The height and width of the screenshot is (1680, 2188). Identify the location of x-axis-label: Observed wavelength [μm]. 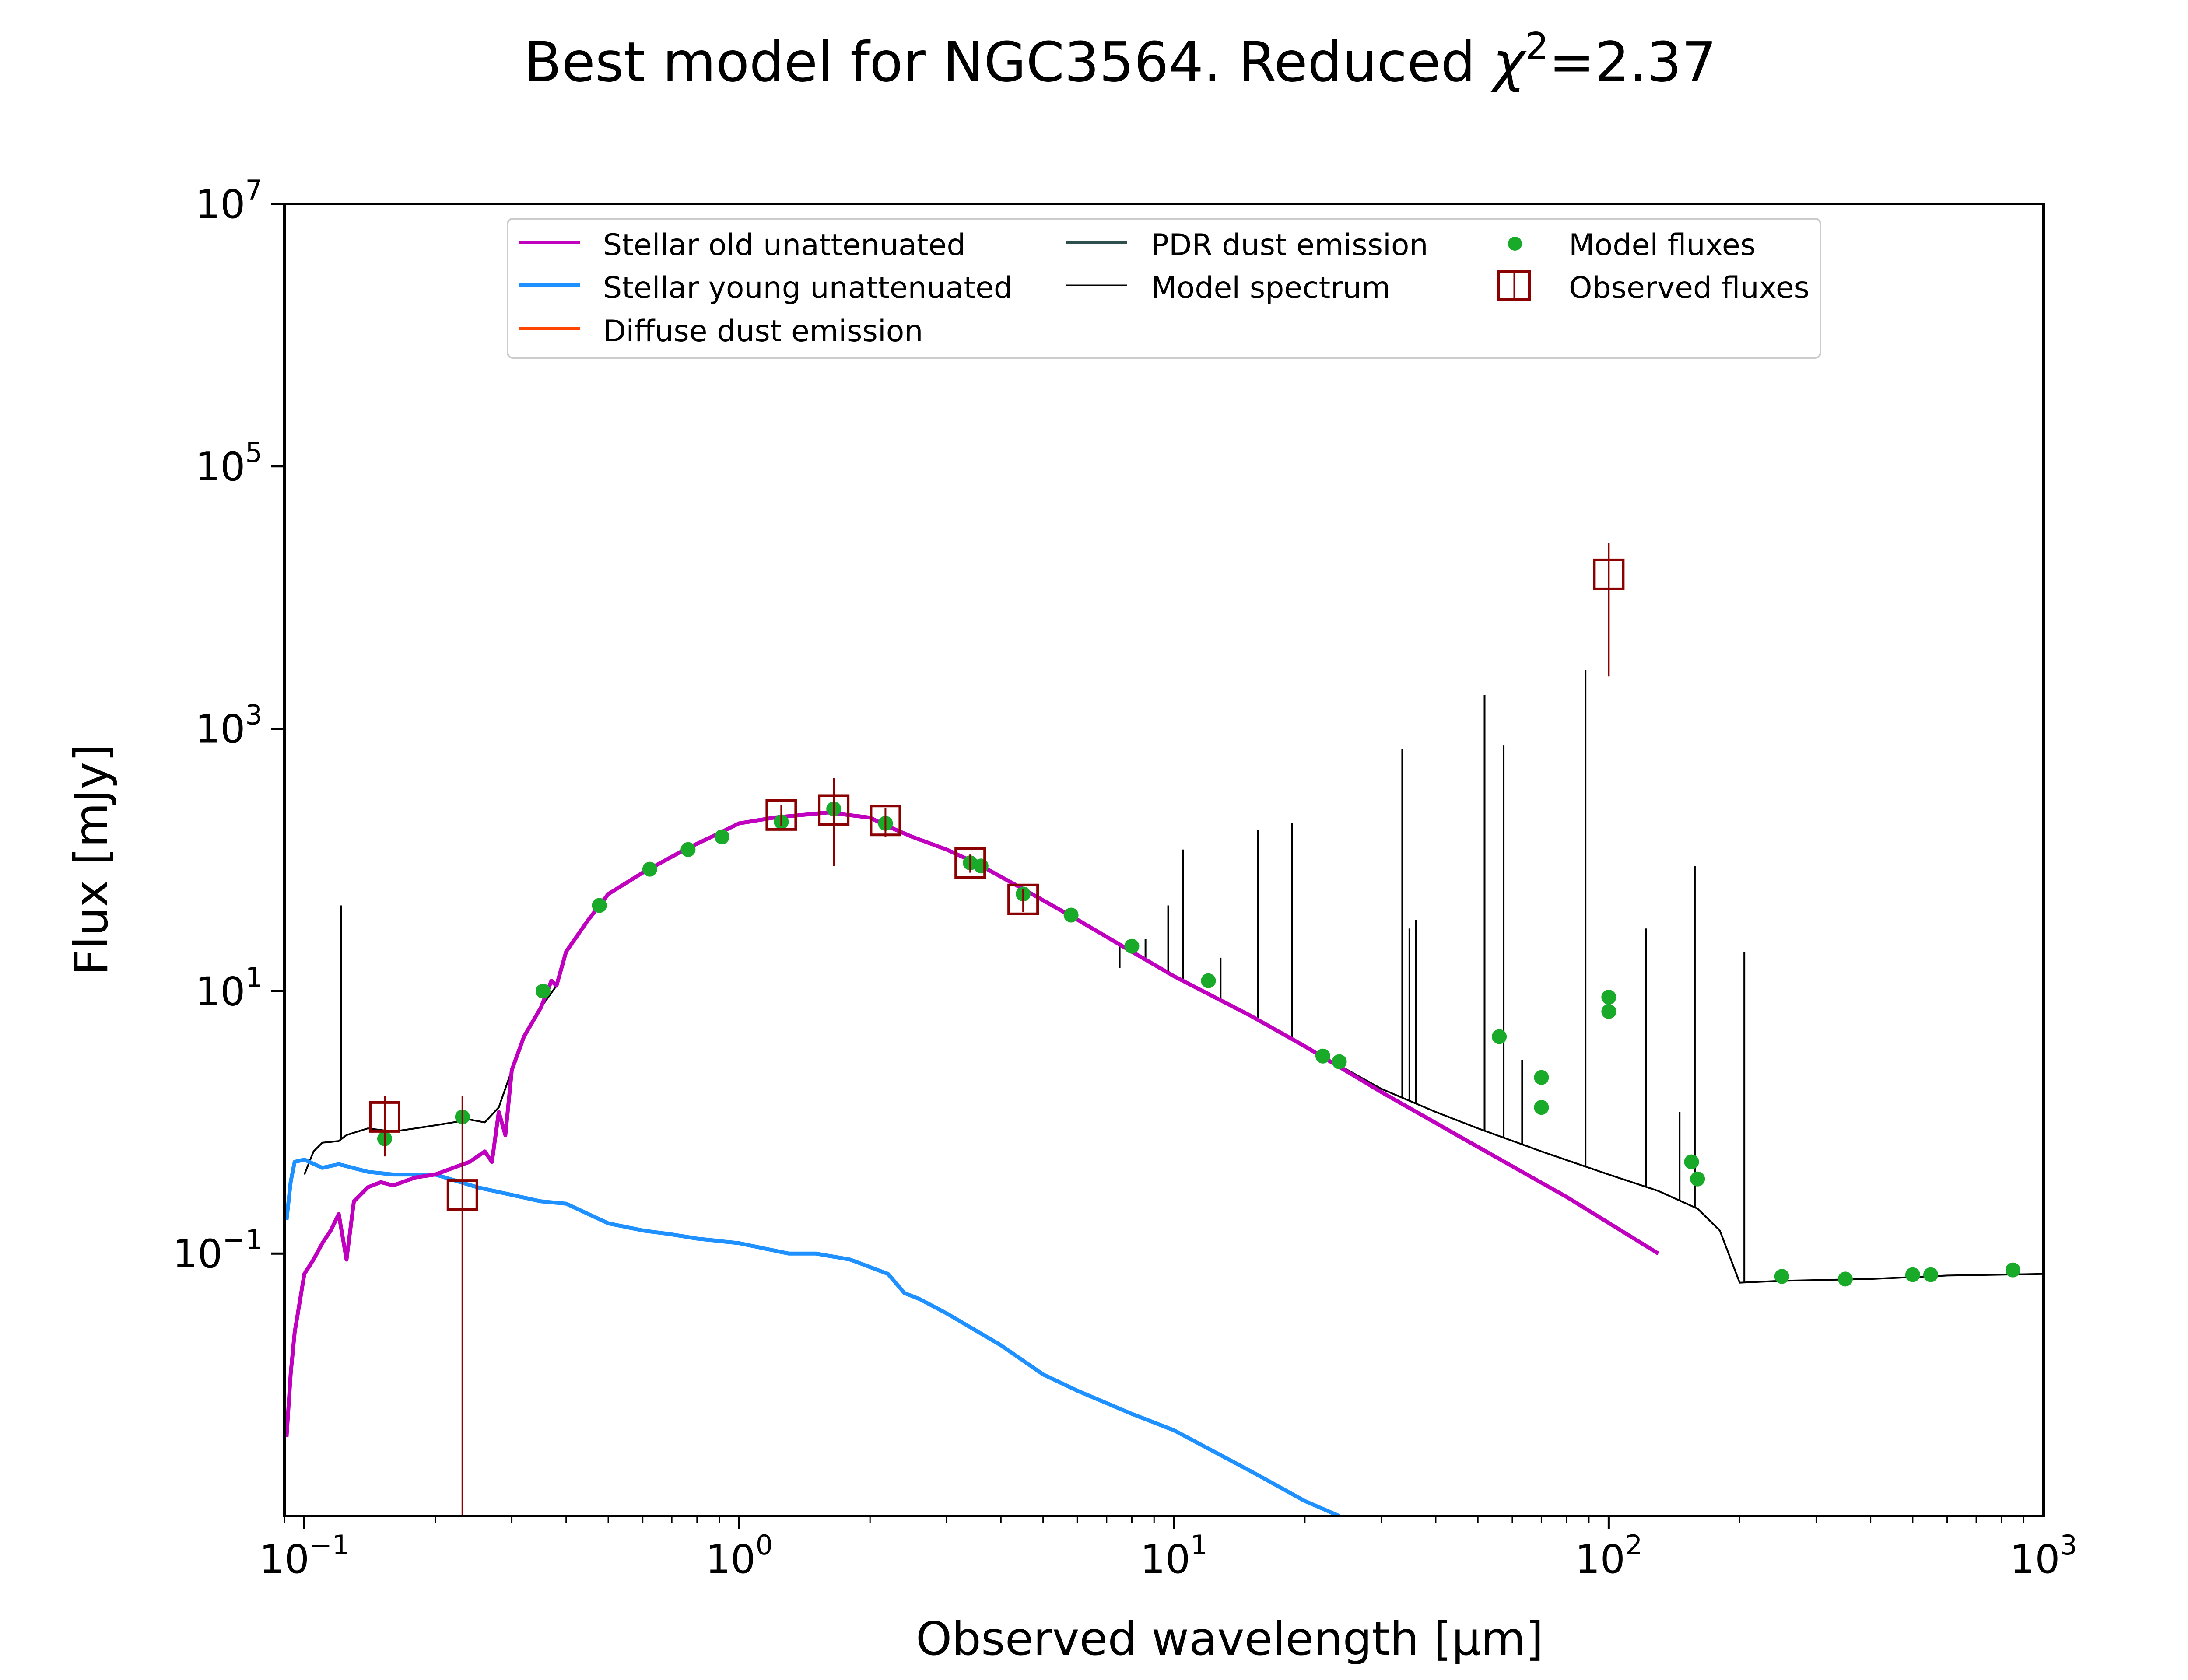
(1230, 1639).